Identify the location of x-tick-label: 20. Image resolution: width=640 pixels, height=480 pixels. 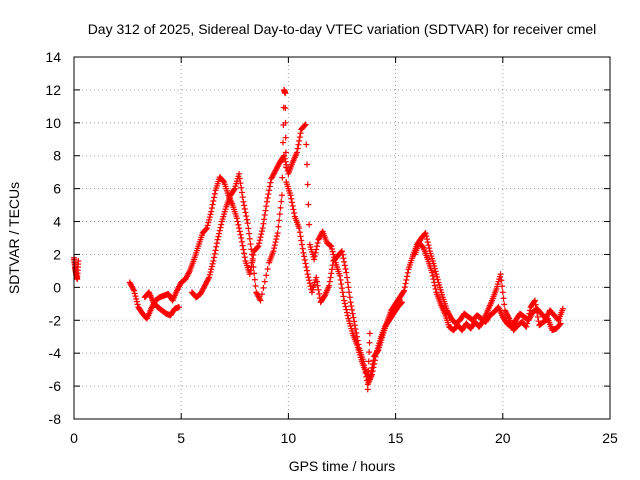
(503, 438).